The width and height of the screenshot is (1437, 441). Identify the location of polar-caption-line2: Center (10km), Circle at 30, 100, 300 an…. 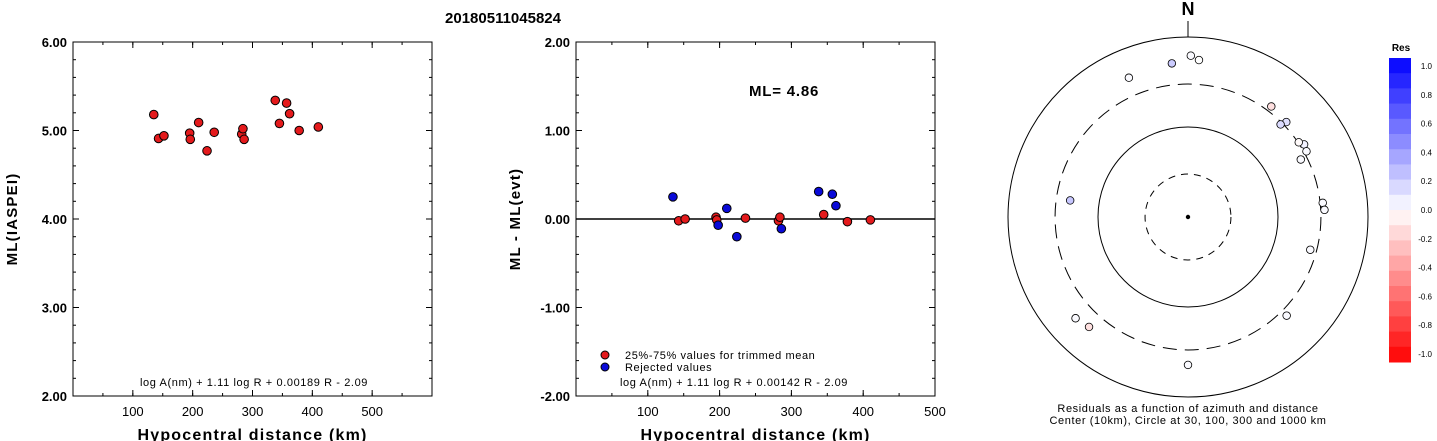
(1187, 421).